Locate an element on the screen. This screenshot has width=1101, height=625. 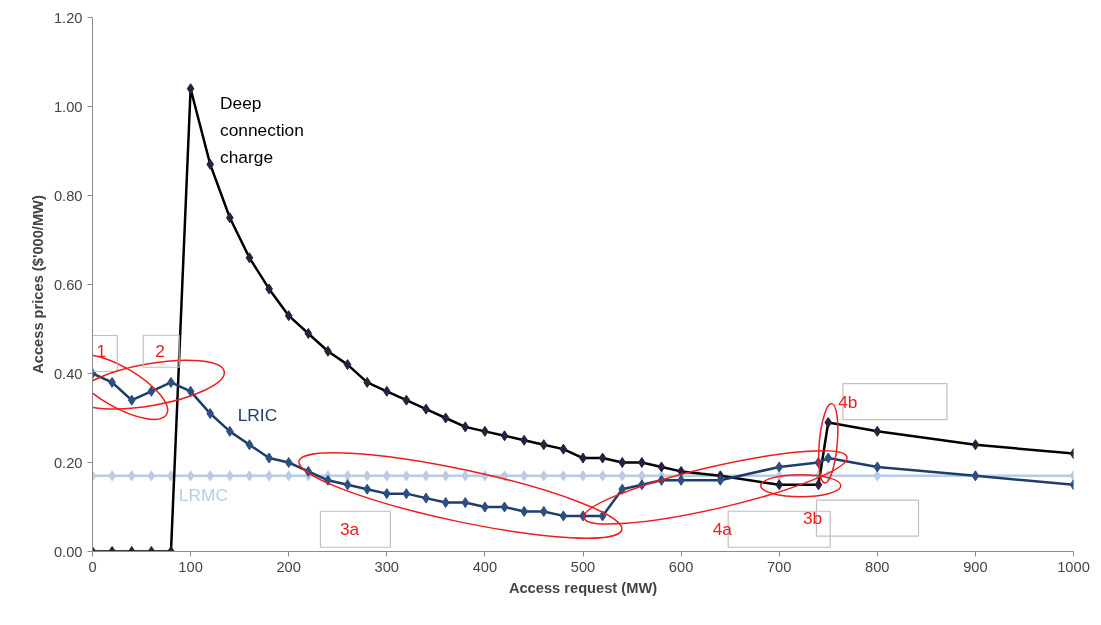
y-tick-label: 1.20 is located at coordinates (68, 17).